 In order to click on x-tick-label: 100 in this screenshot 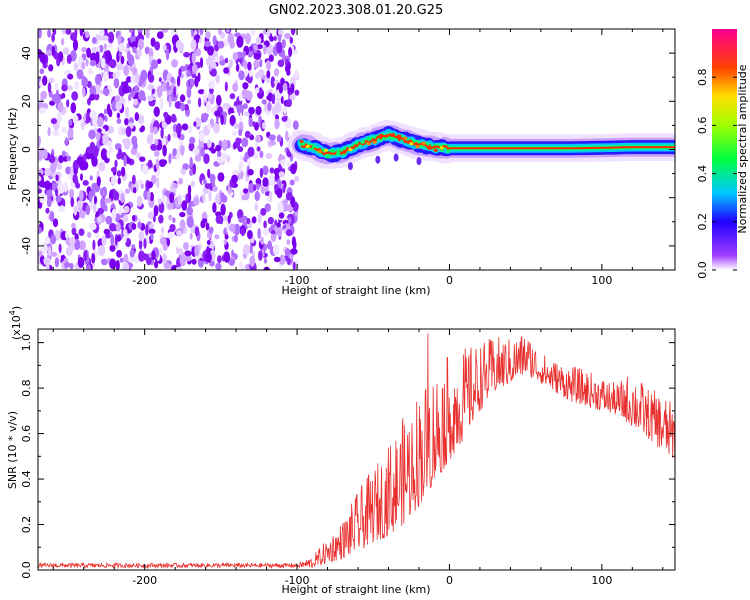, I will do `click(601, 280)`.